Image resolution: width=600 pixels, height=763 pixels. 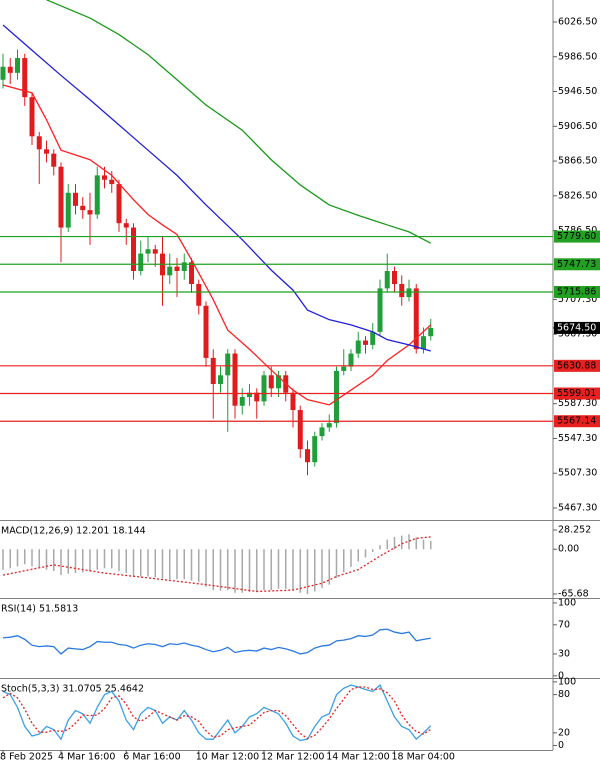 What do you see at coordinates (577, 365) in the screenshot?
I see `level-label-box` at bounding box center [577, 365].